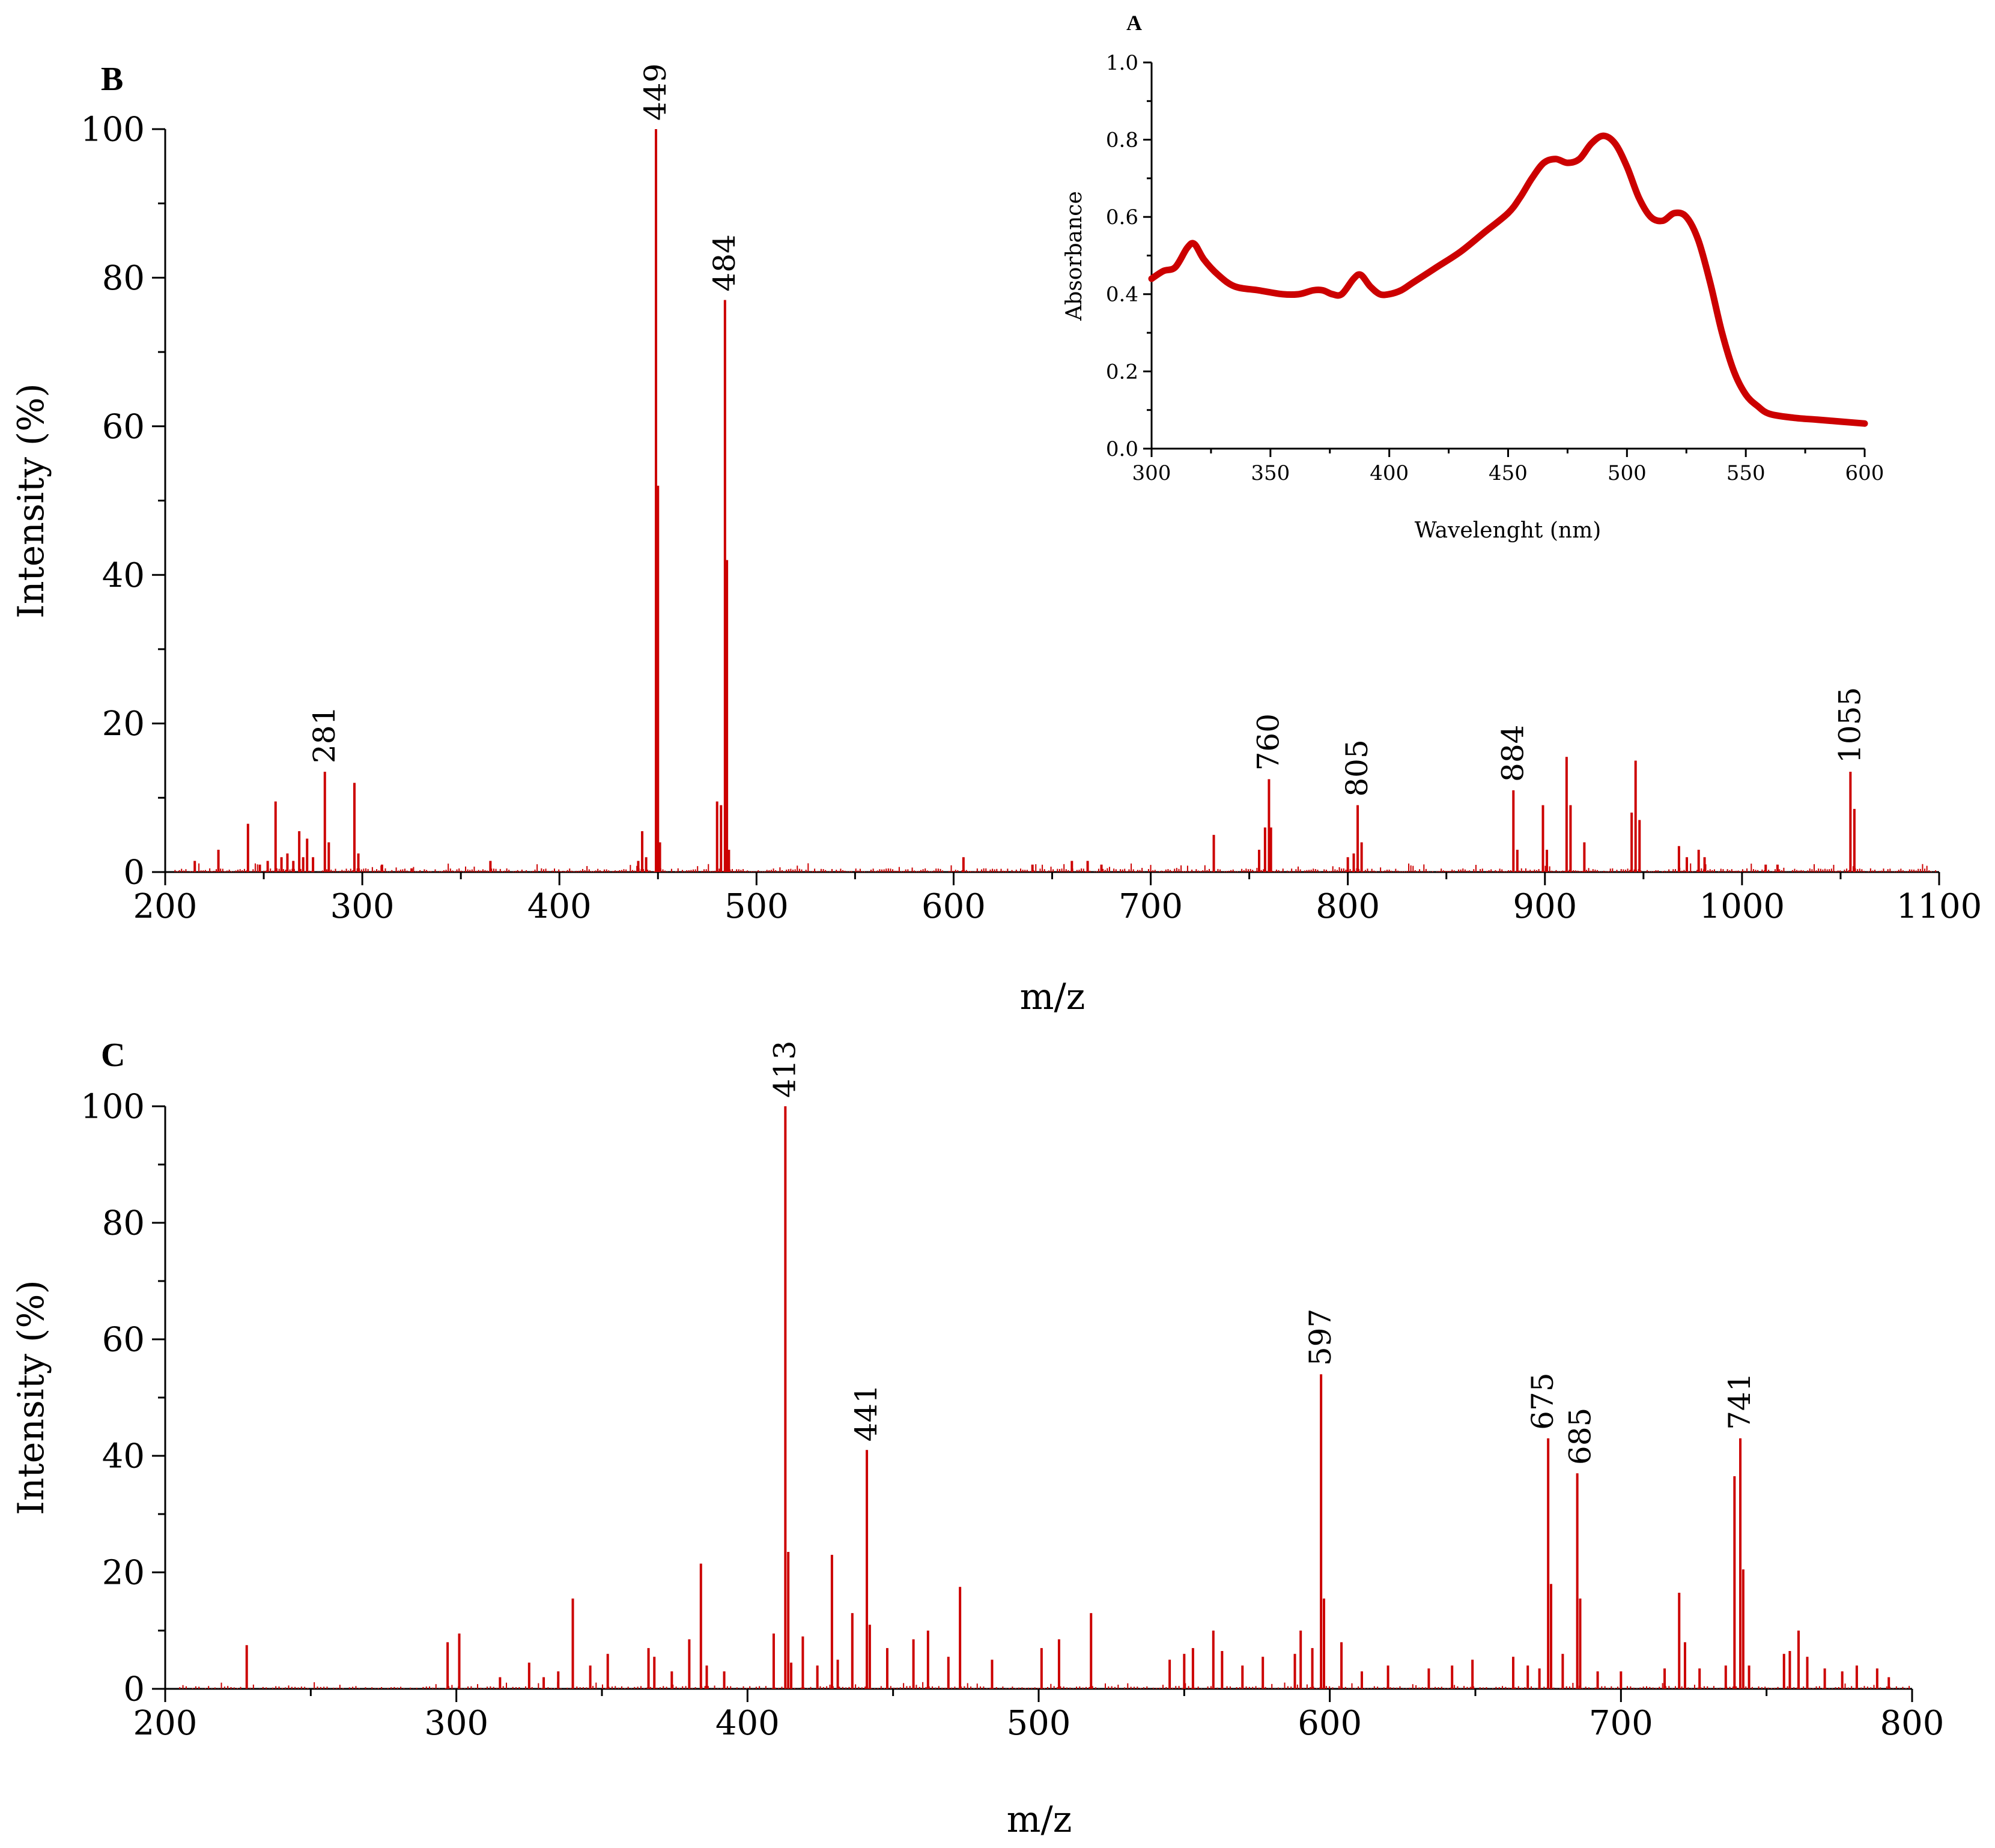 The height and width of the screenshot is (1848, 1995). Describe the element at coordinates (1074, 256) in the screenshot. I see `y-axis-title: Absorbance` at that location.